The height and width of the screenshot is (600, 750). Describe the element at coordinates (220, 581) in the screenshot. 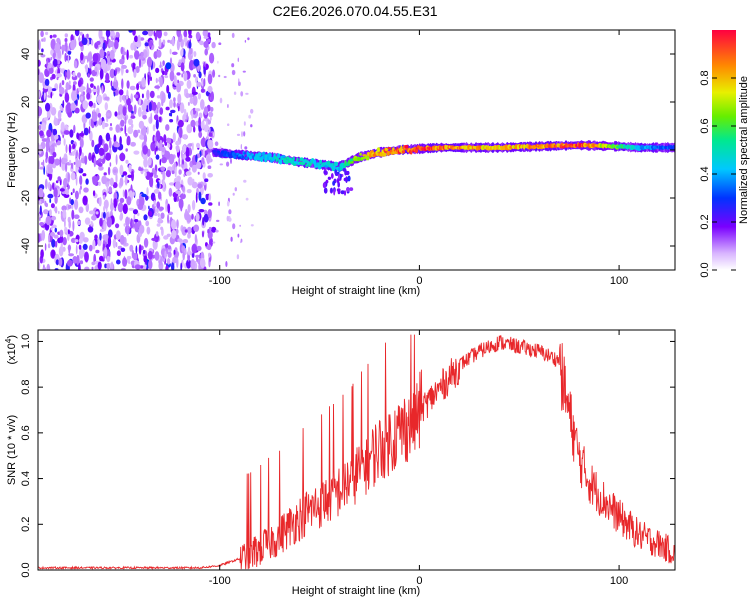

I see `snr-xtick-label: -100` at that location.